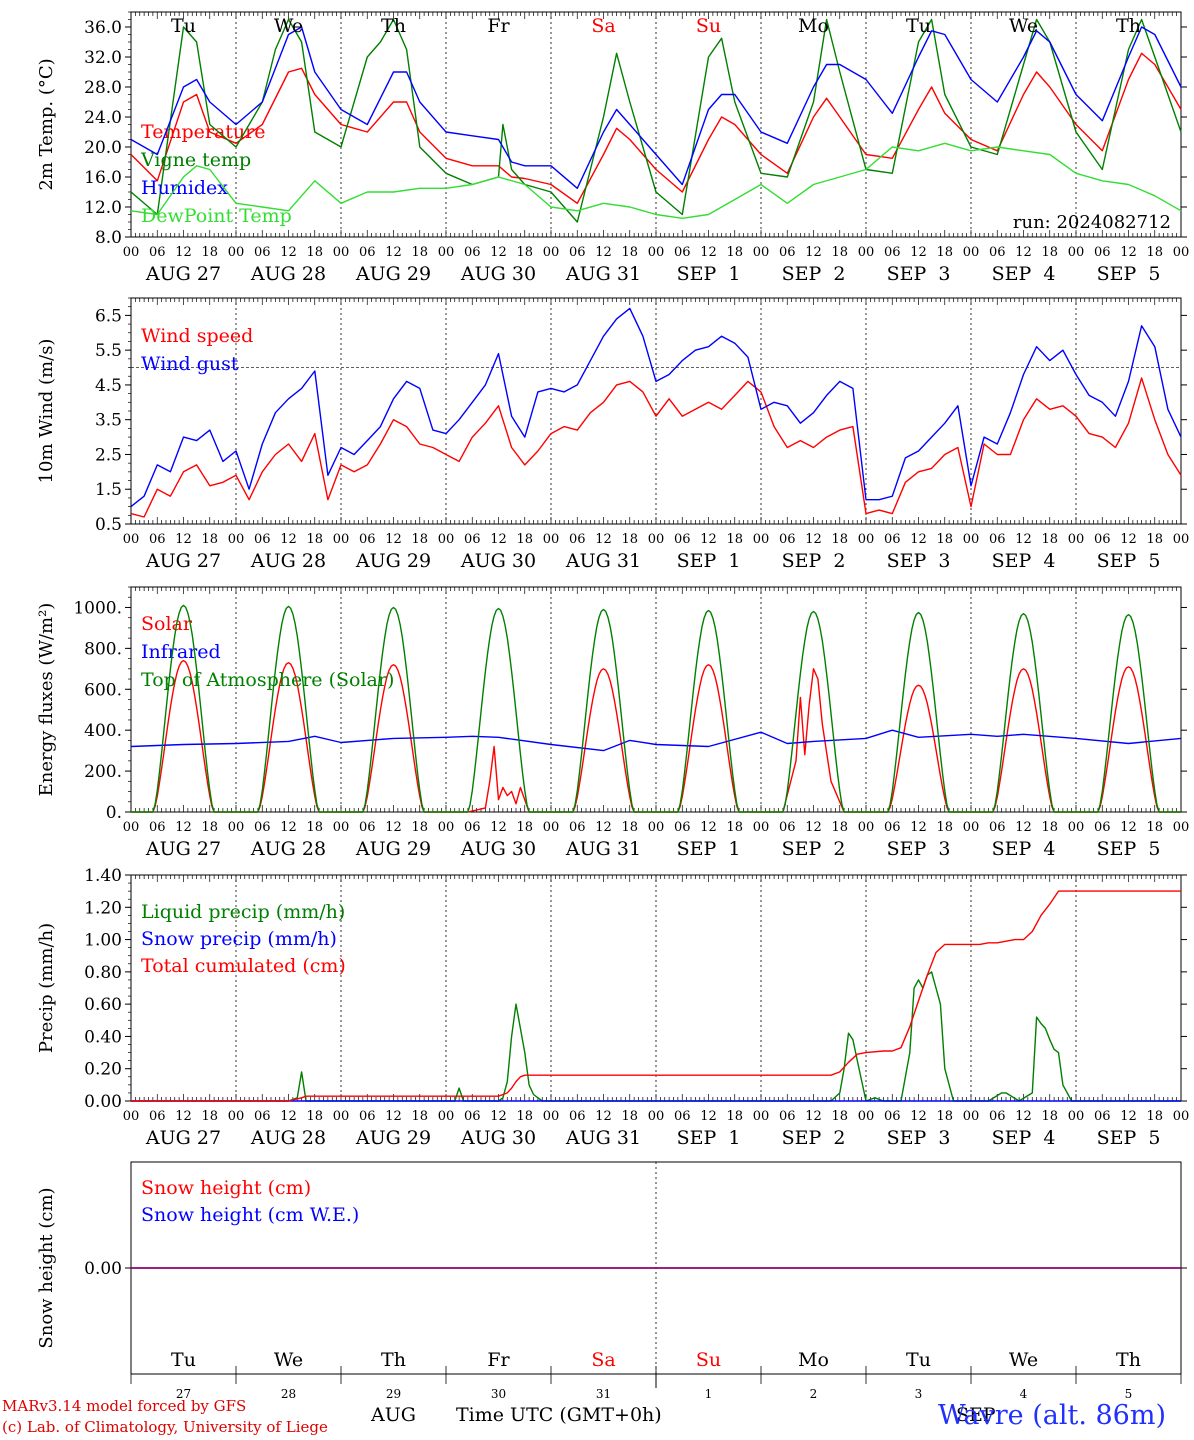  What do you see at coordinates (288, 1138) in the screenshot?
I see `date-label: AUG 28` at bounding box center [288, 1138].